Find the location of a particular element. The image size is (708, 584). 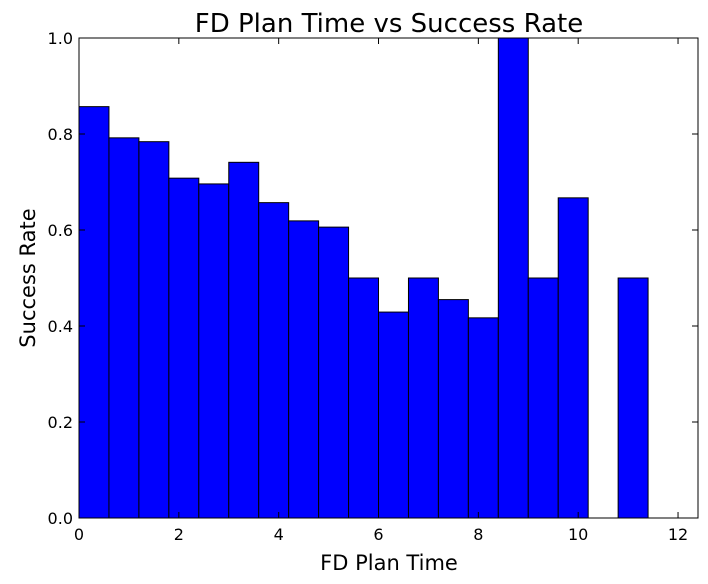

y-tick-label: 0.8 is located at coordinates (60, 134).